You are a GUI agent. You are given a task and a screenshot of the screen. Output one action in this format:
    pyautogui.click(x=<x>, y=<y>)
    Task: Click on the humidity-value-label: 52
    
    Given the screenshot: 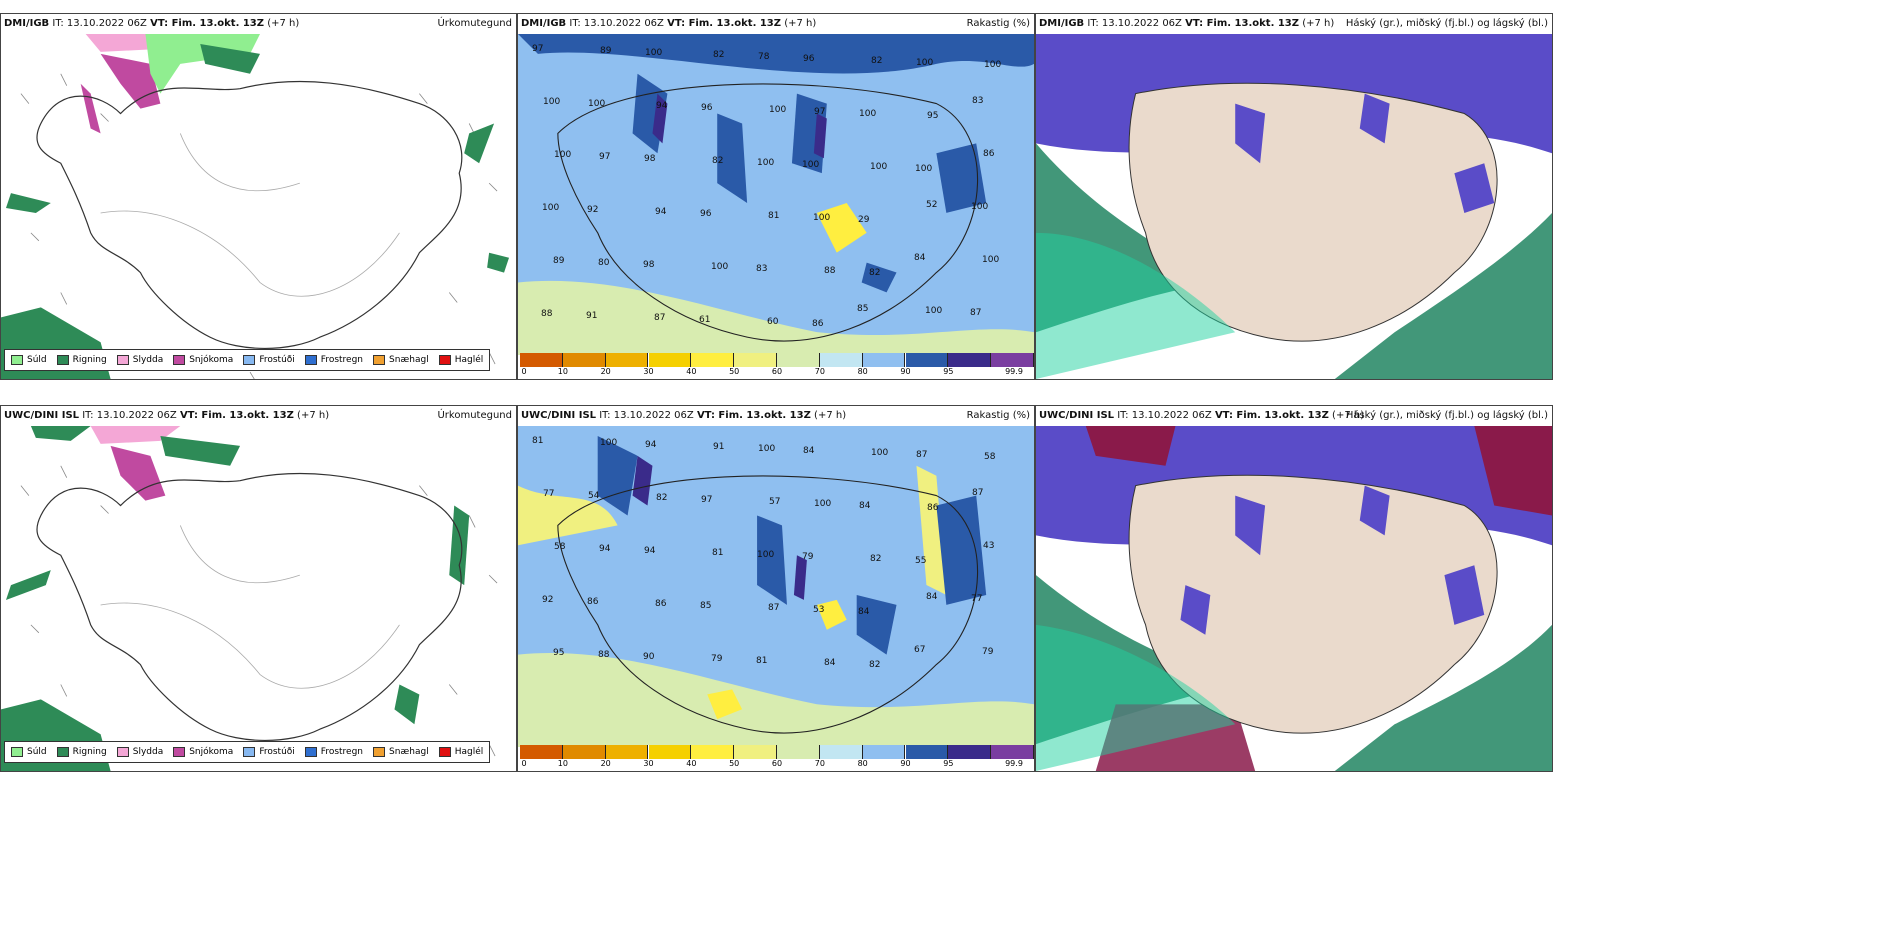 What is the action you would take?
    pyautogui.click(x=932, y=205)
    